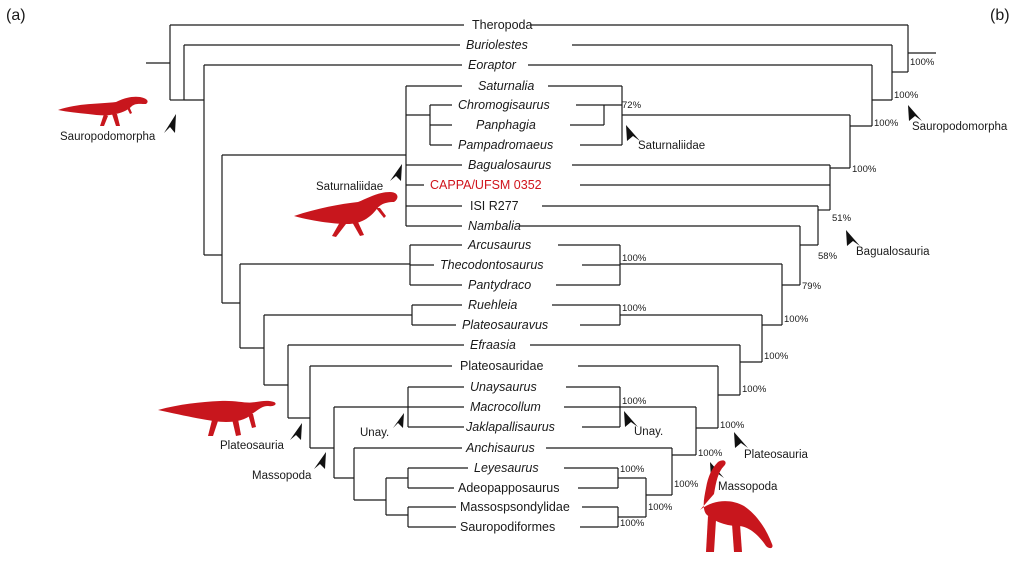  What do you see at coordinates (828, 256) in the screenshot?
I see `support-value: 58%` at bounding box center [828, 256].